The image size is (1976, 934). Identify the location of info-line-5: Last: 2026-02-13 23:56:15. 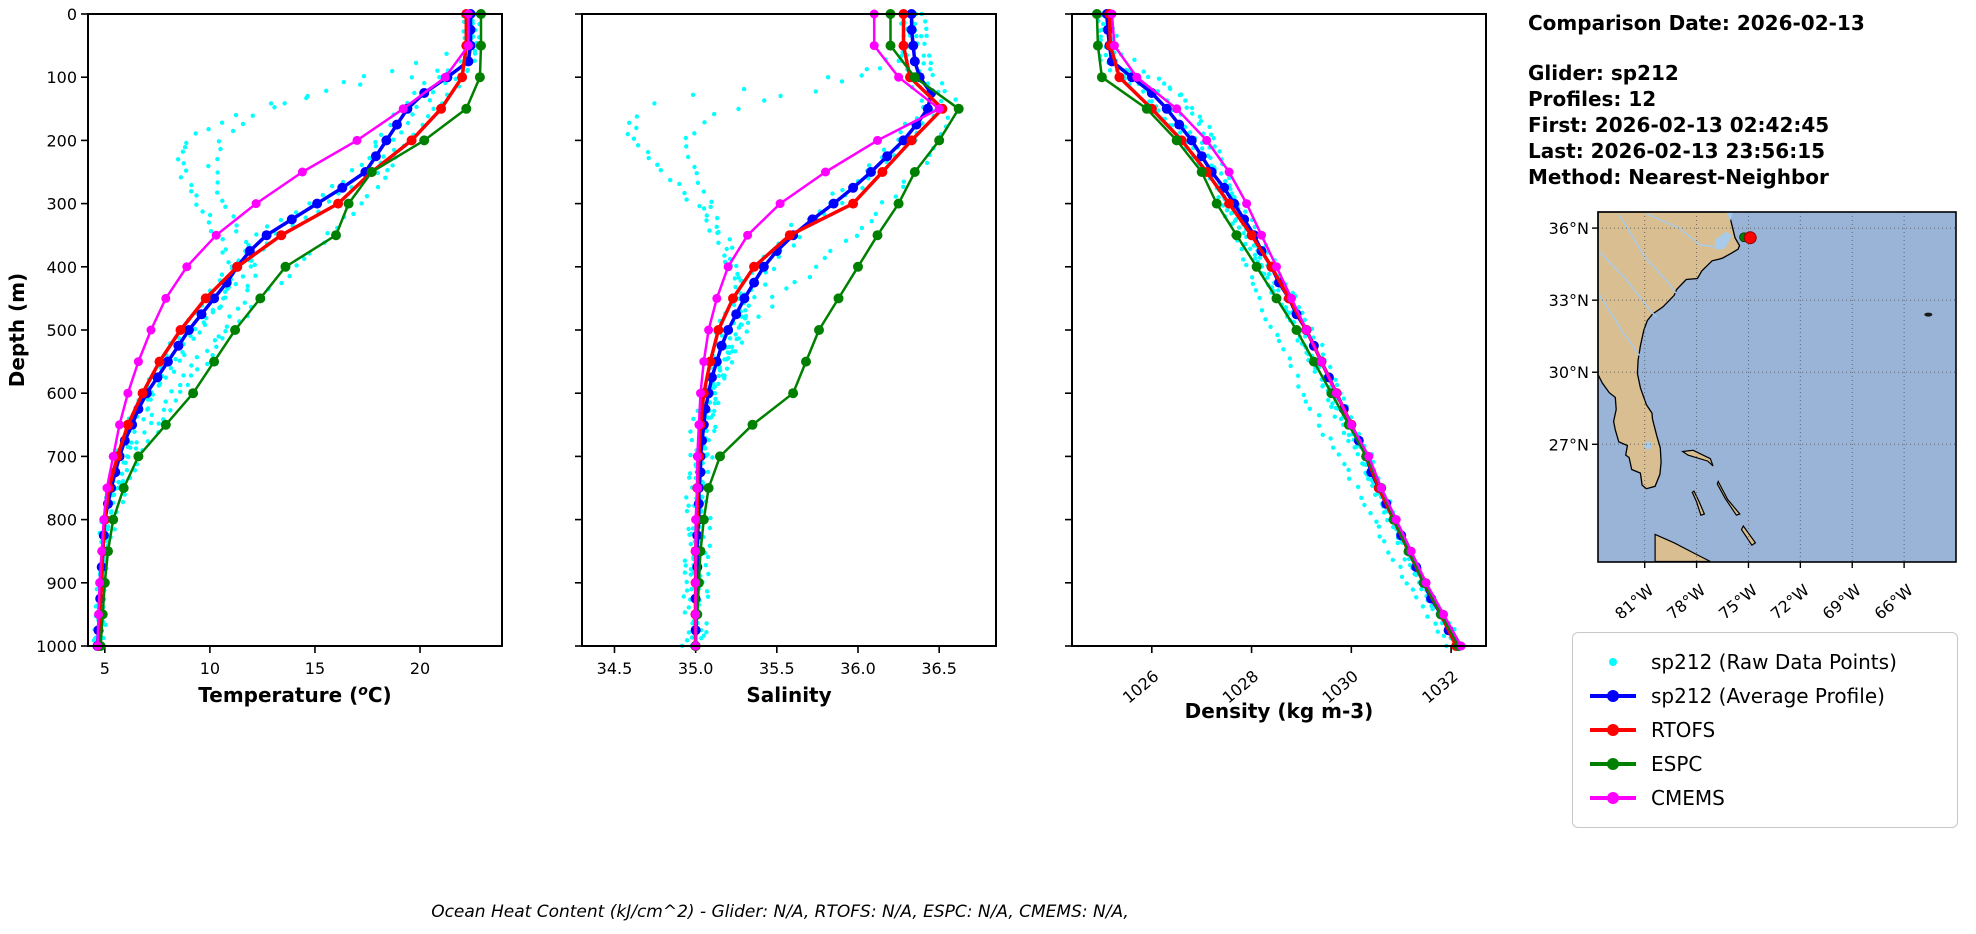
(1677, 151).